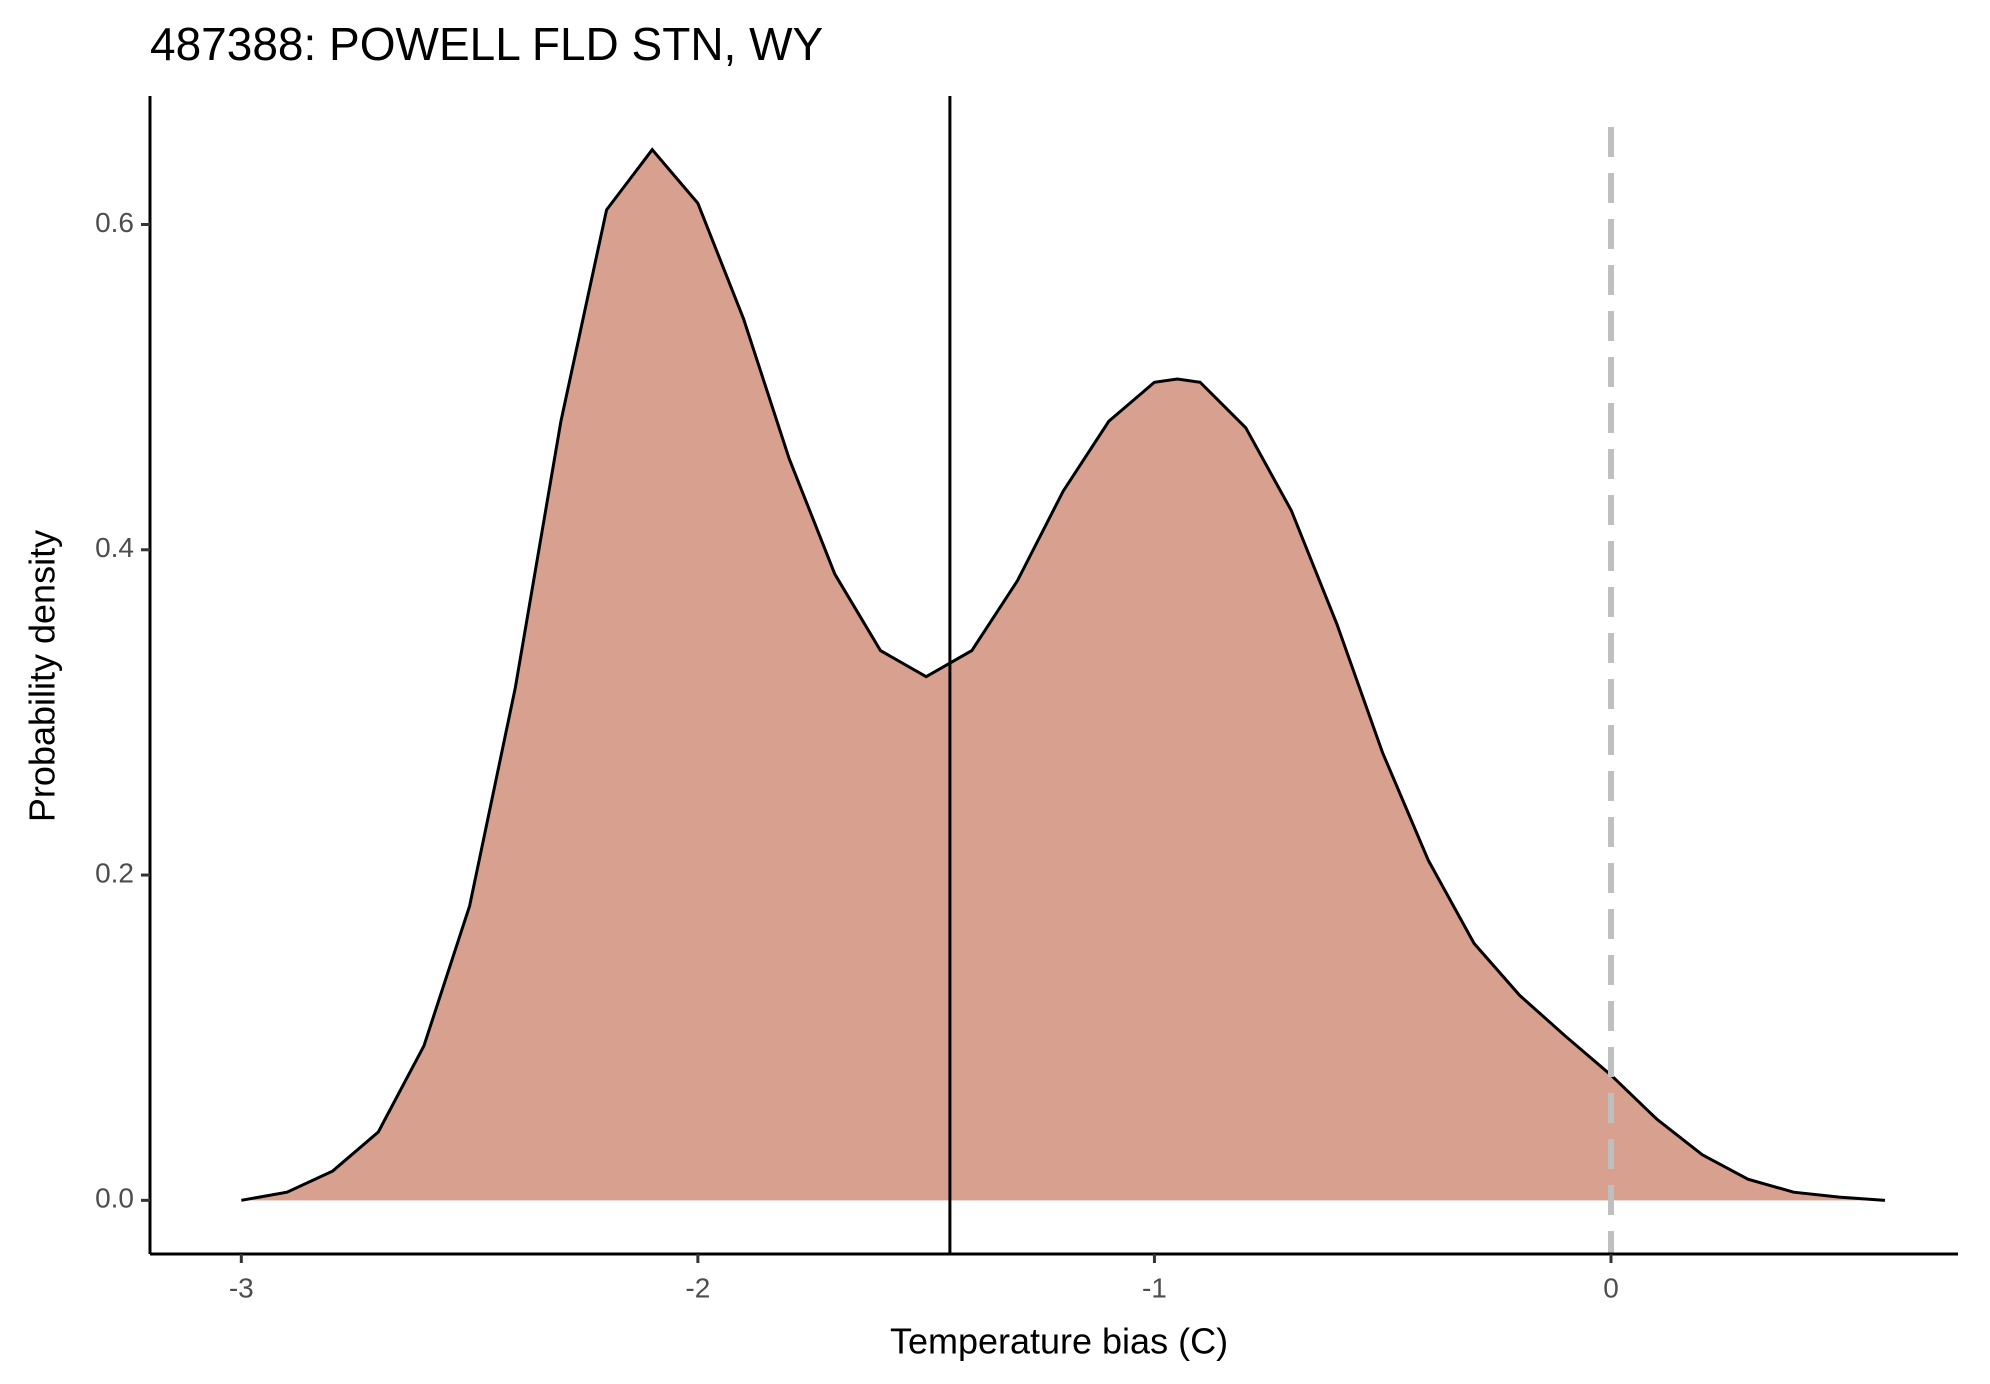 This screenshot has width=1990, height=1384. Describe the element at coordinates (114, 547) in the screenshot. I see `y-tick-label: 0.4` at that location.